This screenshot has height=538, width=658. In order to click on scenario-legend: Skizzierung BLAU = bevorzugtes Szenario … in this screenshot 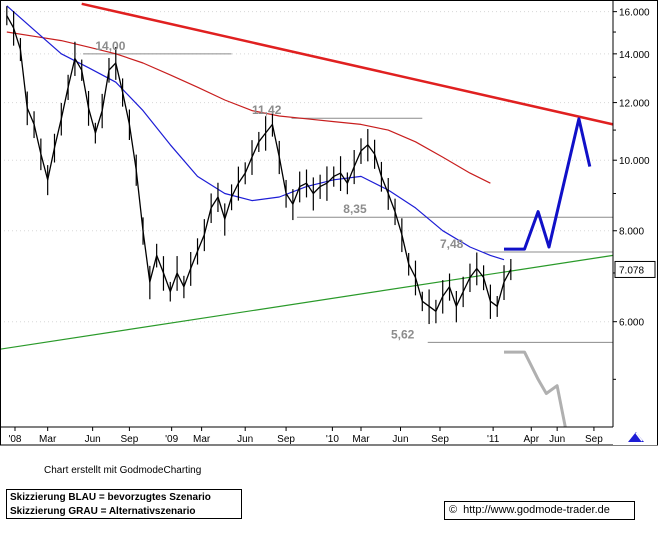, I will do `click(124, 504)`.